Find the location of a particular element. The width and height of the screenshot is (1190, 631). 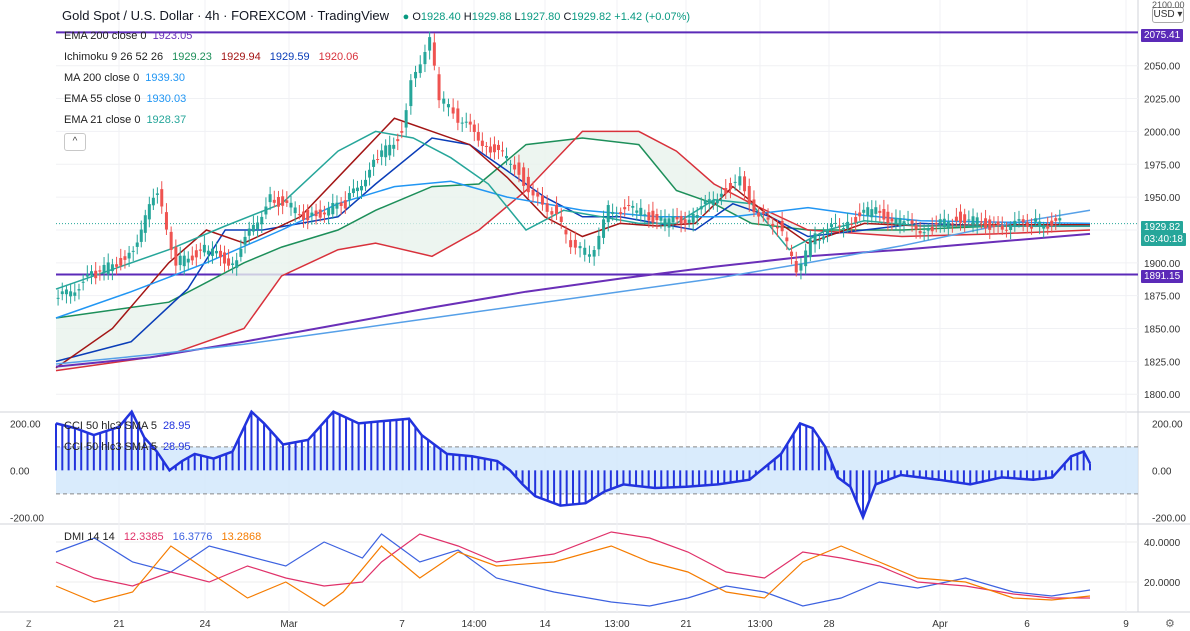

currency-selector: USD ▾ is located at coordinates (1168, 15).